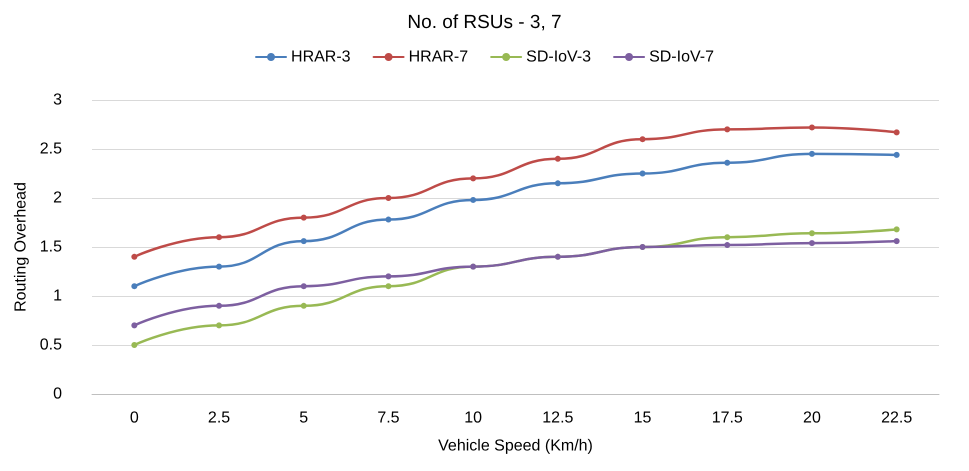 The image size is (969, 471). Describe the element at coordinates (51, 345) in the screenshot. I see `y-tick-label: 0.5` at that location.